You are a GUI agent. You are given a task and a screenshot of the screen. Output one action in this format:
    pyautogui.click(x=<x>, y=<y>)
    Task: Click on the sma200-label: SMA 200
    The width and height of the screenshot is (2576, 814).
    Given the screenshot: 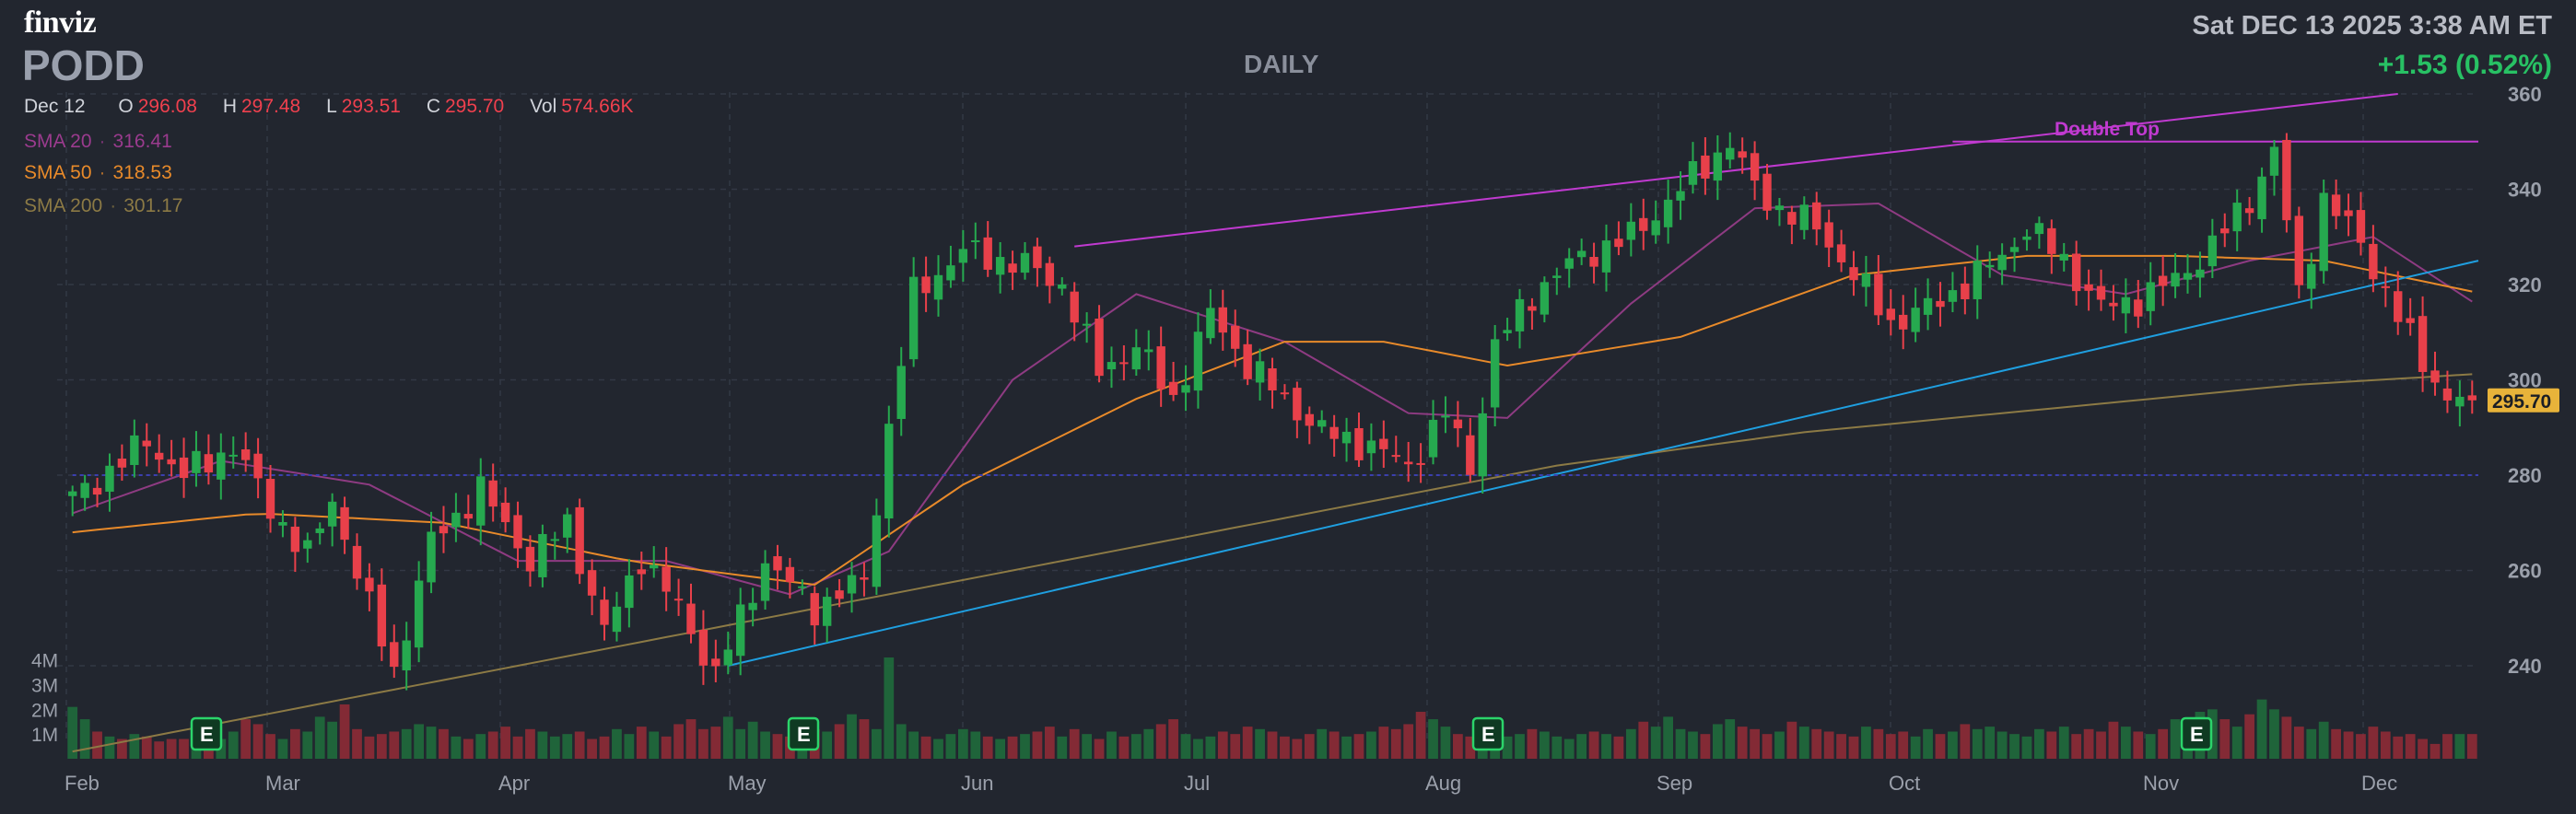 What is the action you would take?
    pyautogui.click(x=63, y=205)
    